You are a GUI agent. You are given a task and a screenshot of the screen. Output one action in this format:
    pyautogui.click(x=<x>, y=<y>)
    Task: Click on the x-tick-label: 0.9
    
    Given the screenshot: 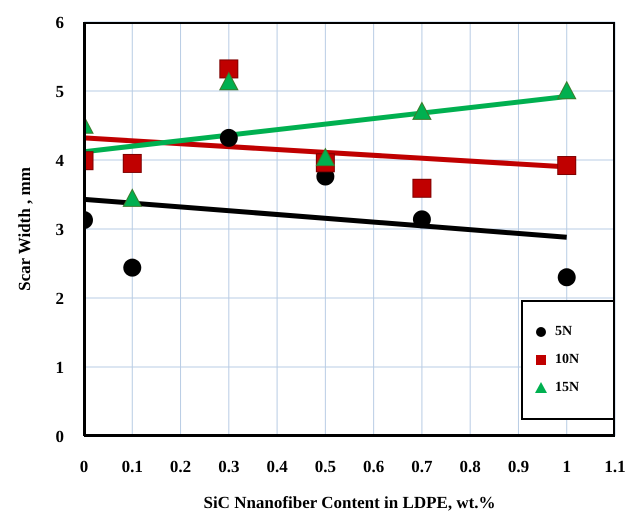 What is the action you would take?
    pyautogui.click(x=519, y=466)
    